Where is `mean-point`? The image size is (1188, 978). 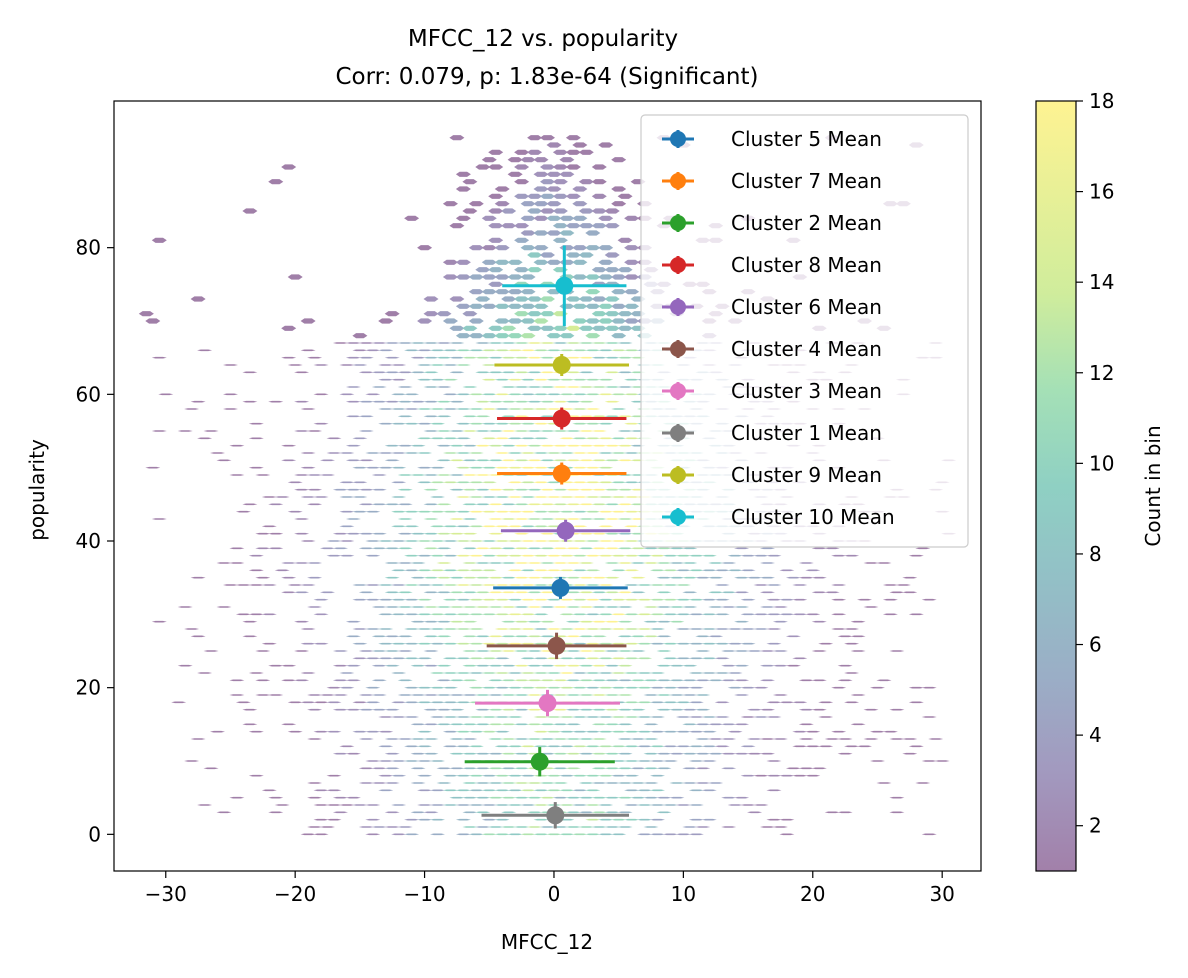 mean-point is located at coordinates (561, 473).